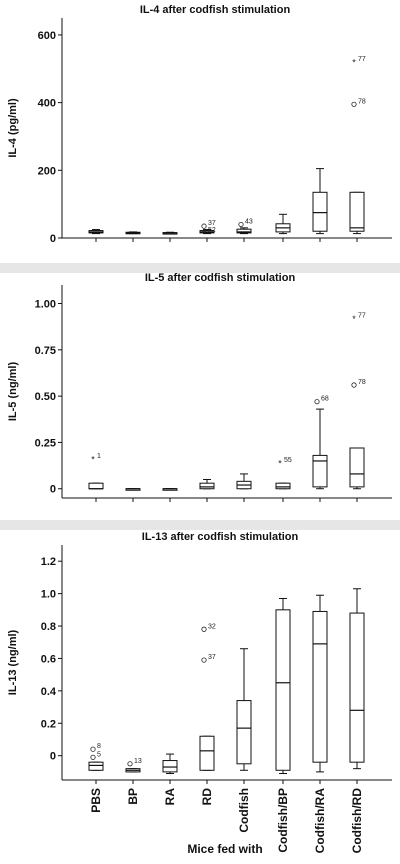 Image resolution: width=400 pixels, height=864 pixels. What do you see at coordinates (13, 128) in the screenshot?
I see `y-axis-label: IL-4 (pg/ml)` at bounding box center [13, 128].